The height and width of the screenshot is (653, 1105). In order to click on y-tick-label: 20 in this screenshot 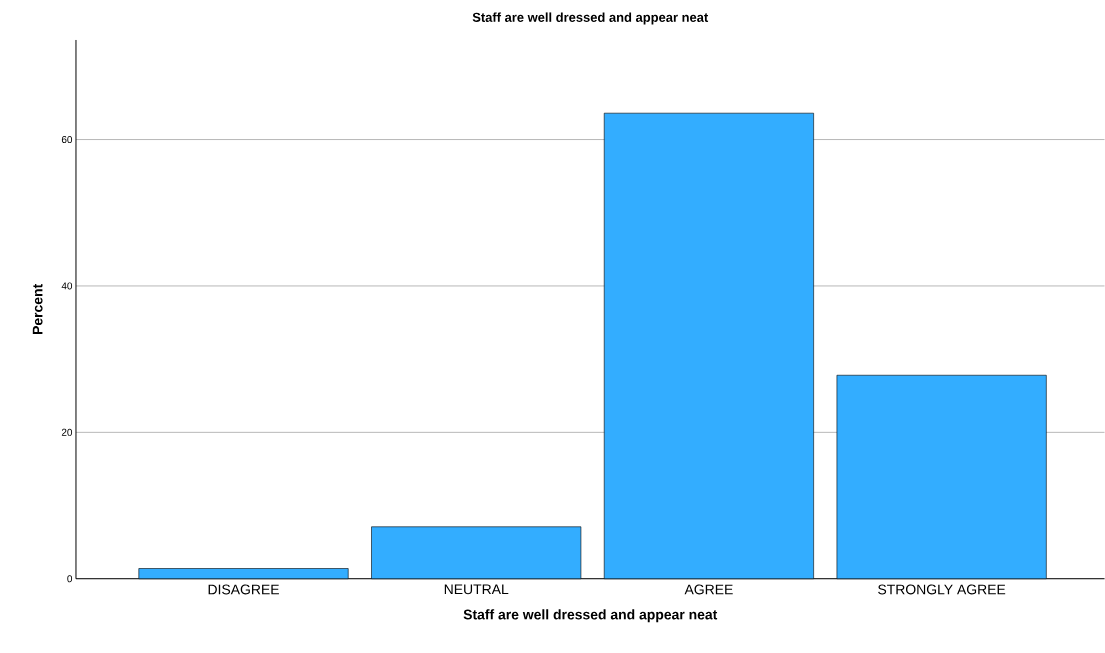, I will do `click(67, 432)`.